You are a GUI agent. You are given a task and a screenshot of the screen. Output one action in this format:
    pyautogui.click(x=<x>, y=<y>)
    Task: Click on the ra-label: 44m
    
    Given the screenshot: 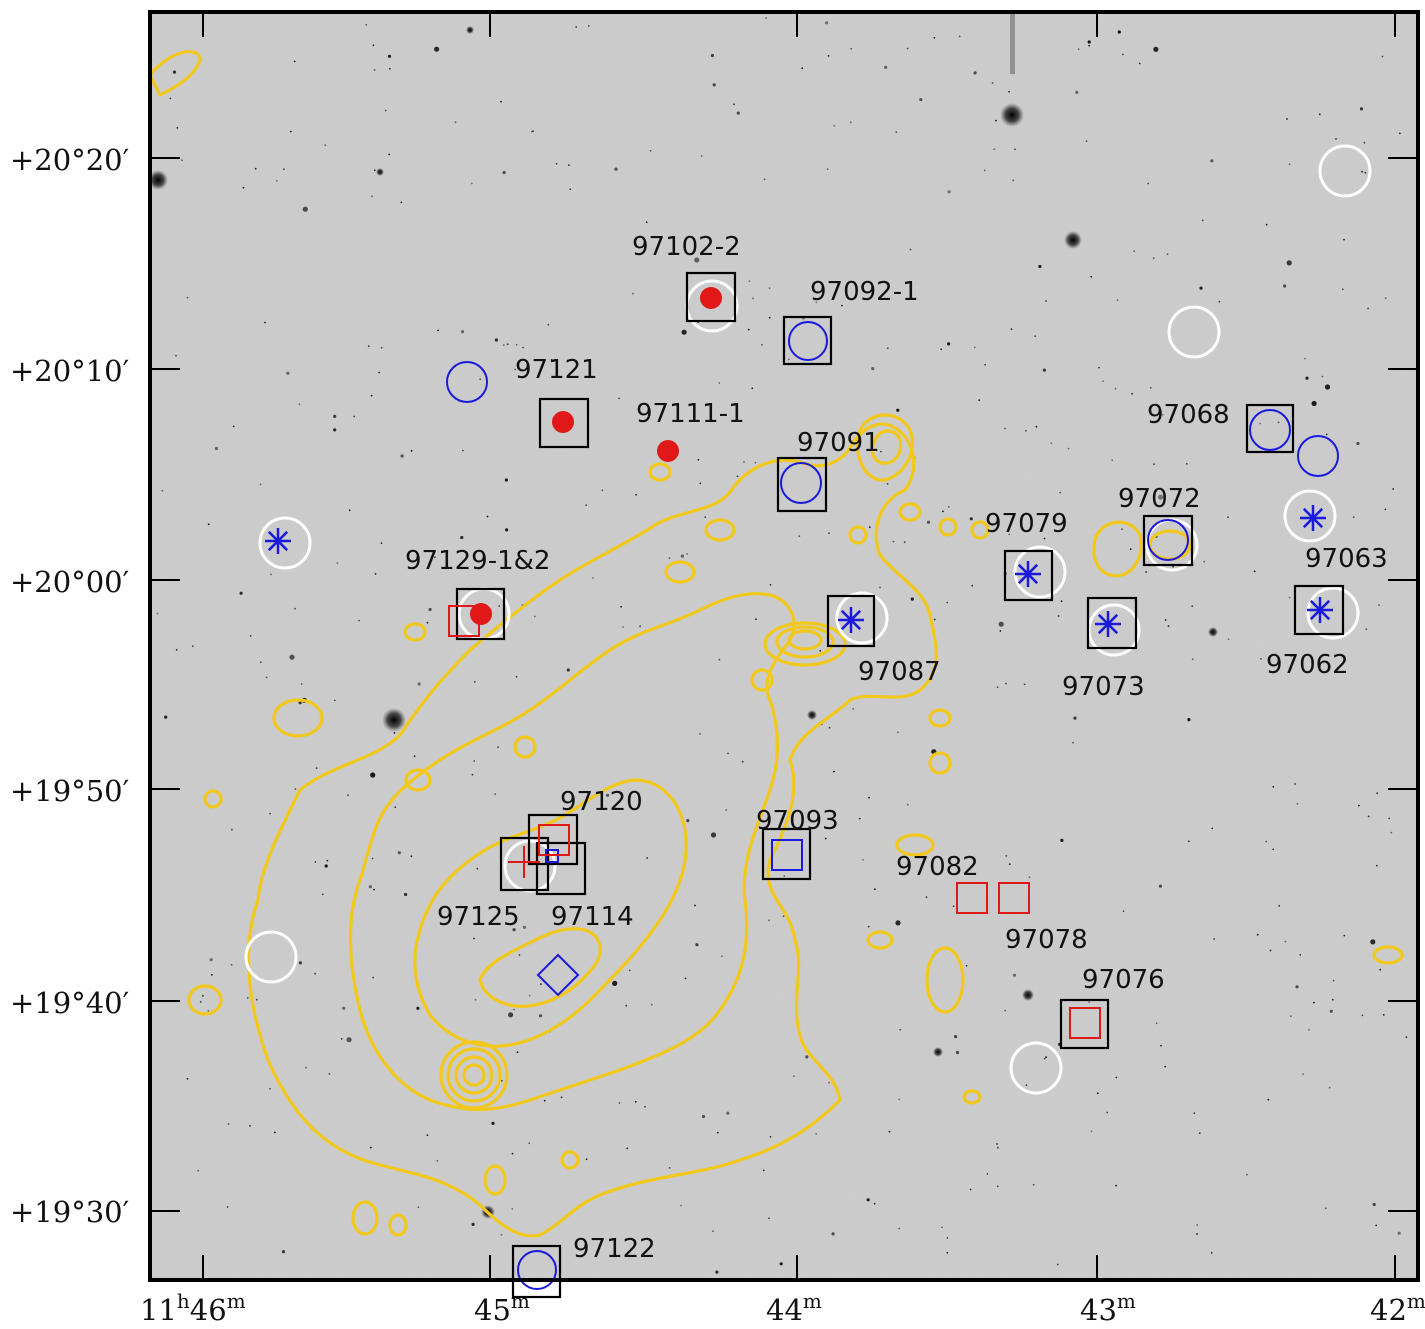 What is the action you would take?
    pyautogui.click(x=794, y=1308)
    